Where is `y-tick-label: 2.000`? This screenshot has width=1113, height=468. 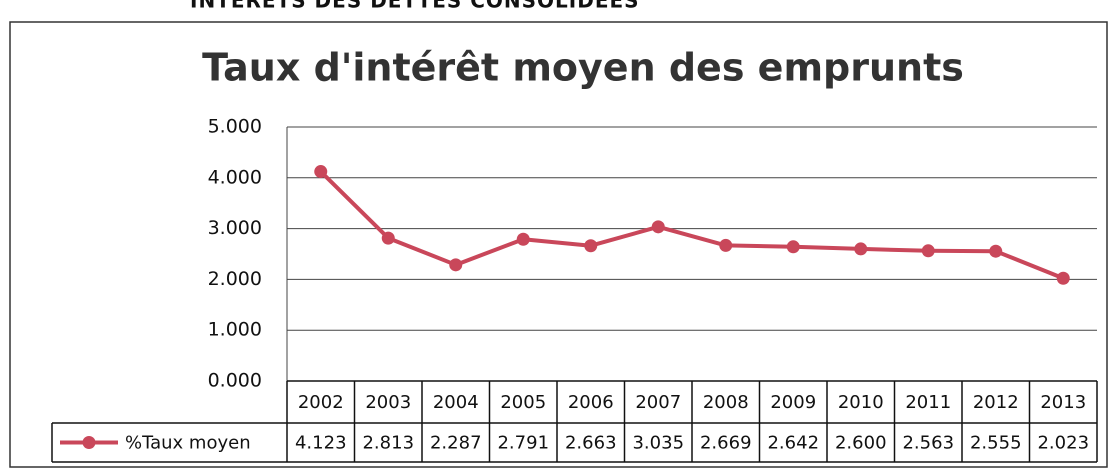 y-tick-label: 2.000 is located at coordinates (235, 279).